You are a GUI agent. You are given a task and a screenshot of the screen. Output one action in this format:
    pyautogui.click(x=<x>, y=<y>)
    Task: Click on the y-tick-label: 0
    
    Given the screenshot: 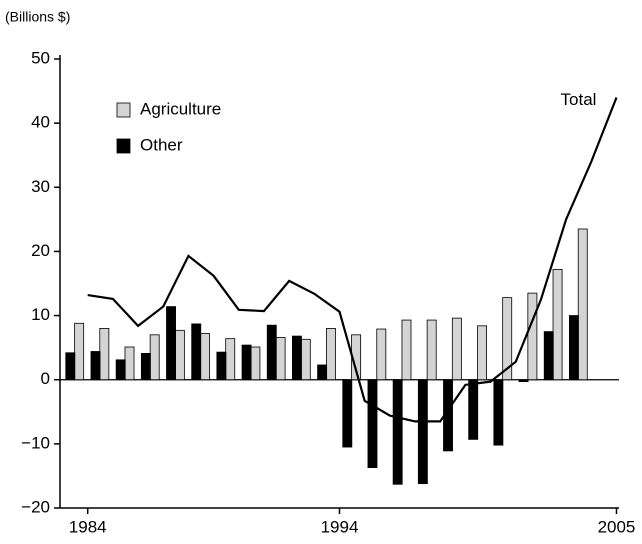 What is the action you would take?
    pyautogui.click(x=45, y=378)
    